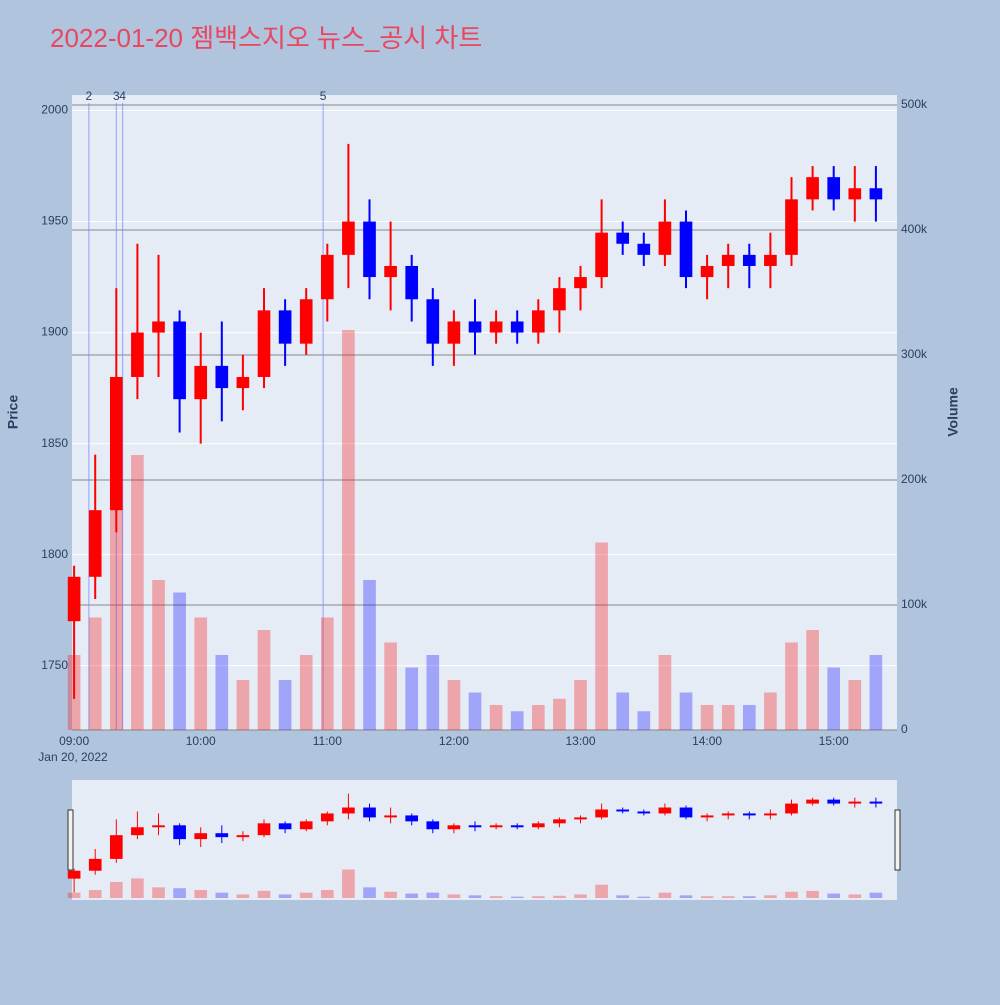 The width and height of the screenshot is (1000, 1005). I want to click on date-label: Jan 20, 2022, so click(73, 757).